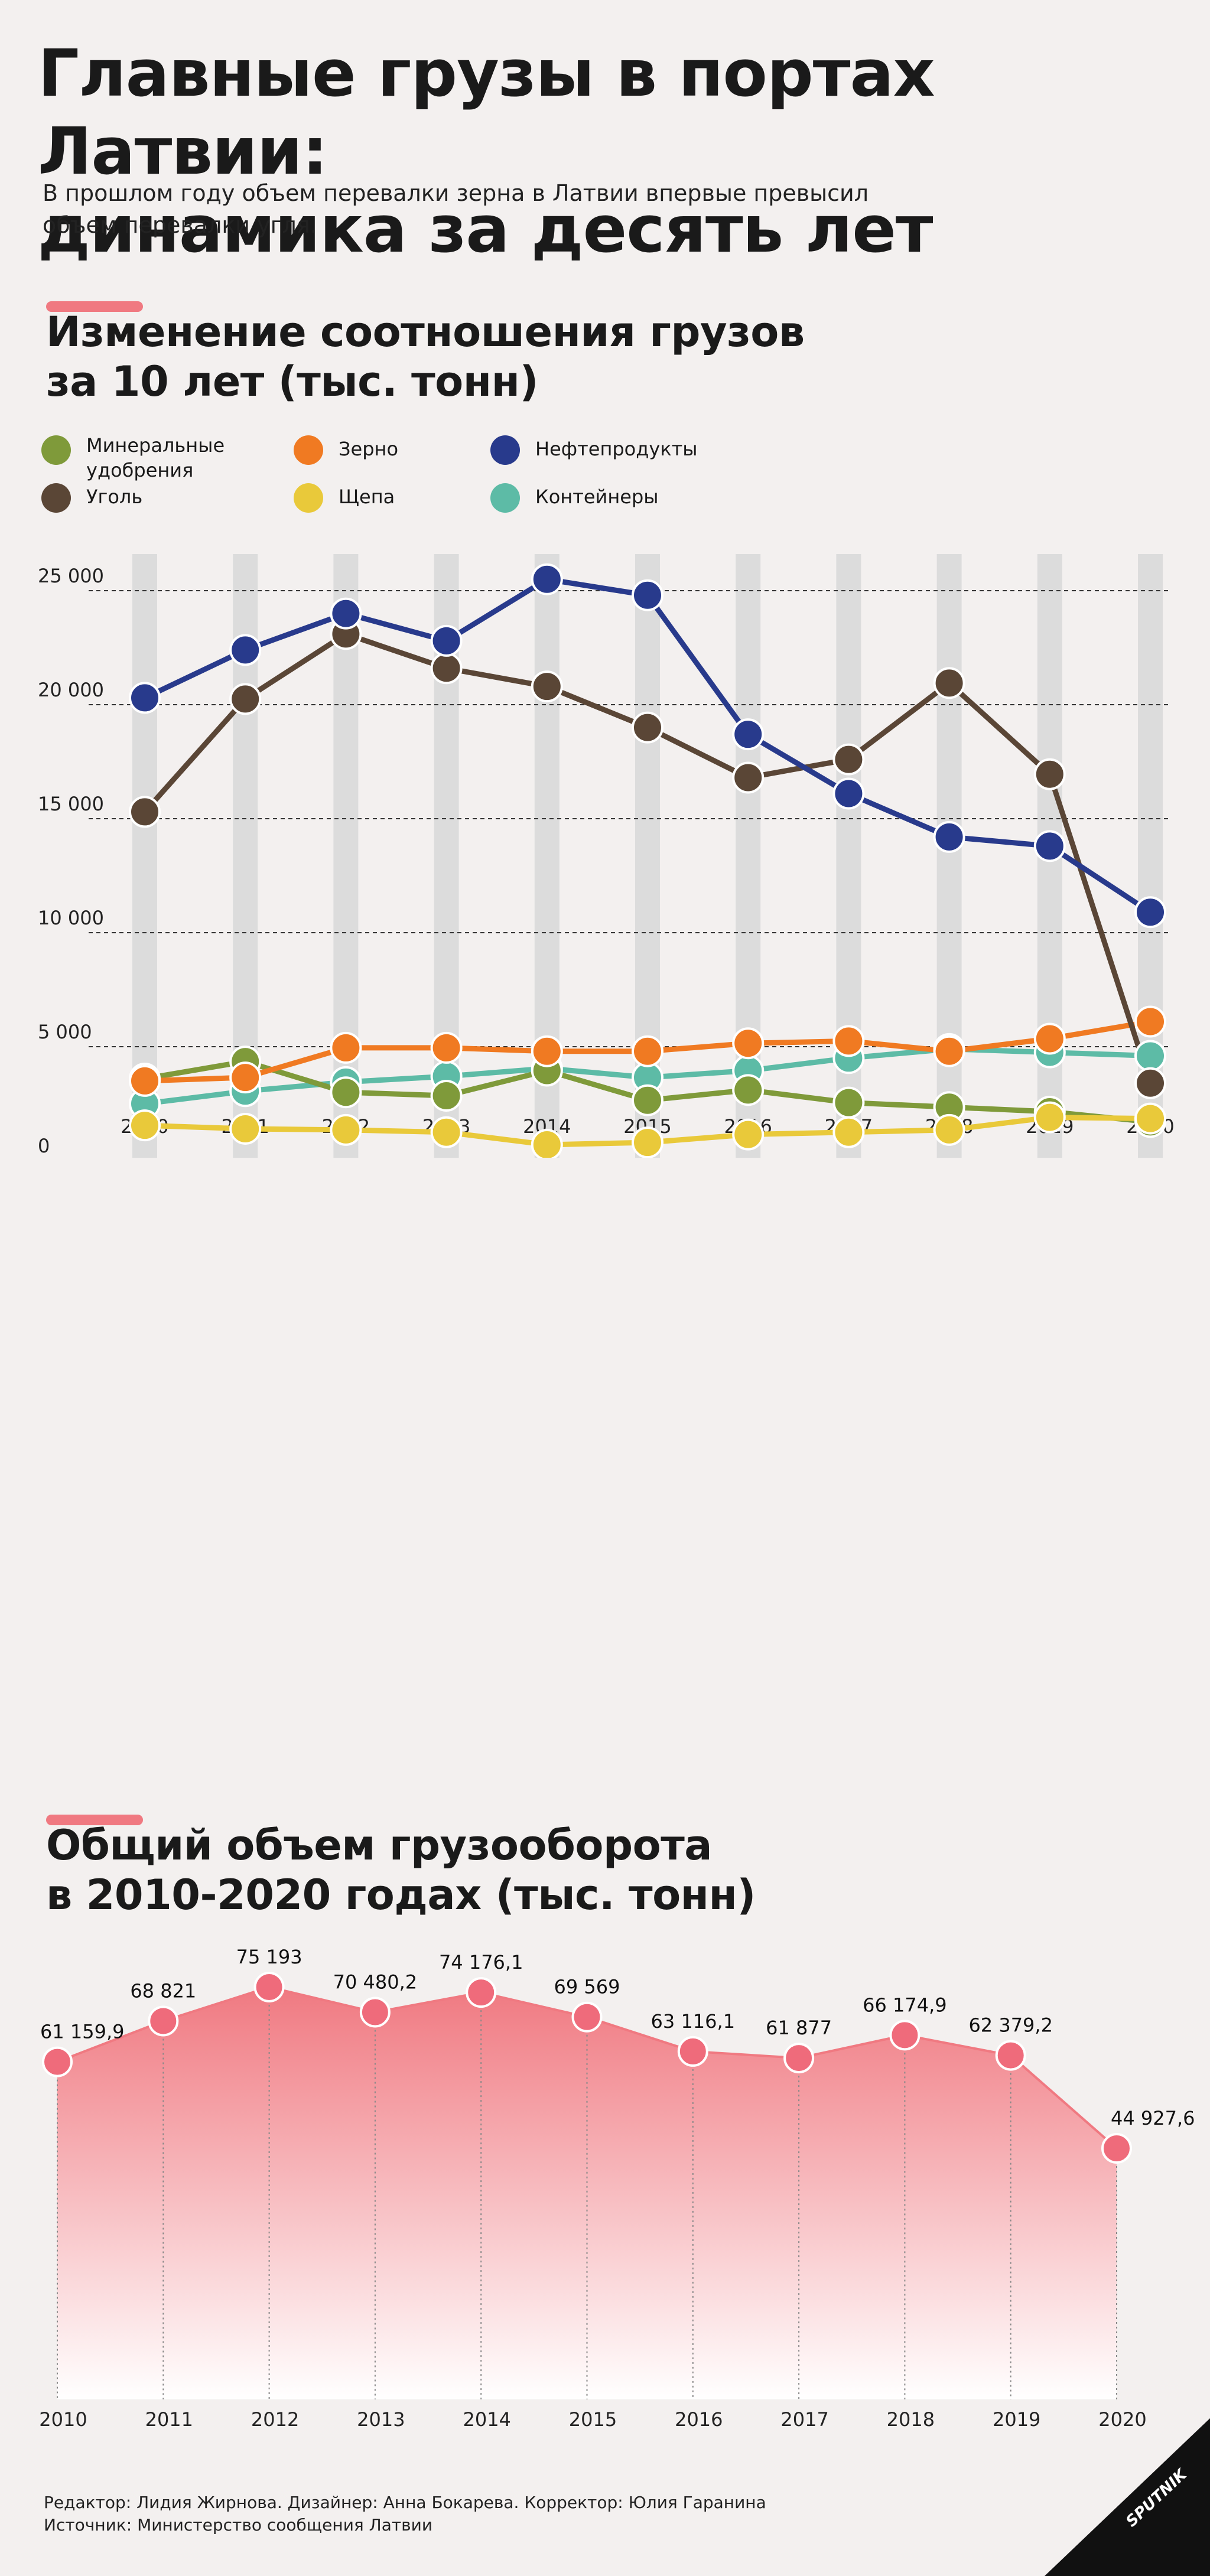 The width and height of the screenshot is (1210, 2576). Describe the element at coordinates (114, 497) in the screenshot. I see `legend-label: Уголь` at that location.